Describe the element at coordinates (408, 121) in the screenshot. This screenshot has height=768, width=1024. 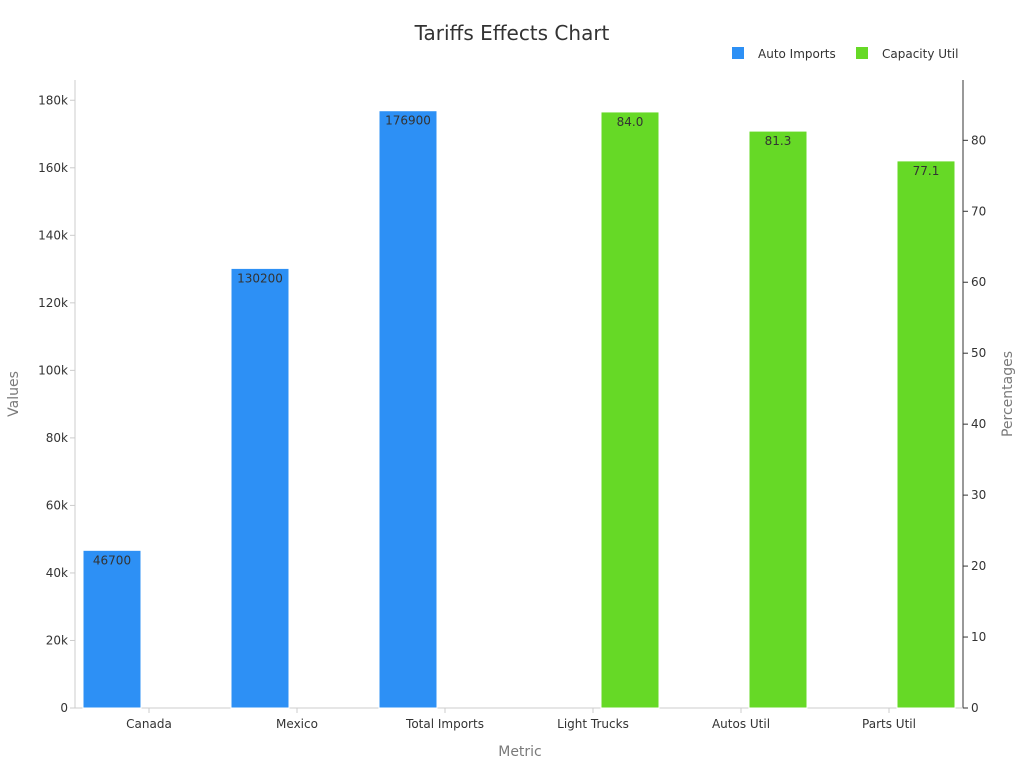
I see `data-label-auto-imports: 176900` at that location.